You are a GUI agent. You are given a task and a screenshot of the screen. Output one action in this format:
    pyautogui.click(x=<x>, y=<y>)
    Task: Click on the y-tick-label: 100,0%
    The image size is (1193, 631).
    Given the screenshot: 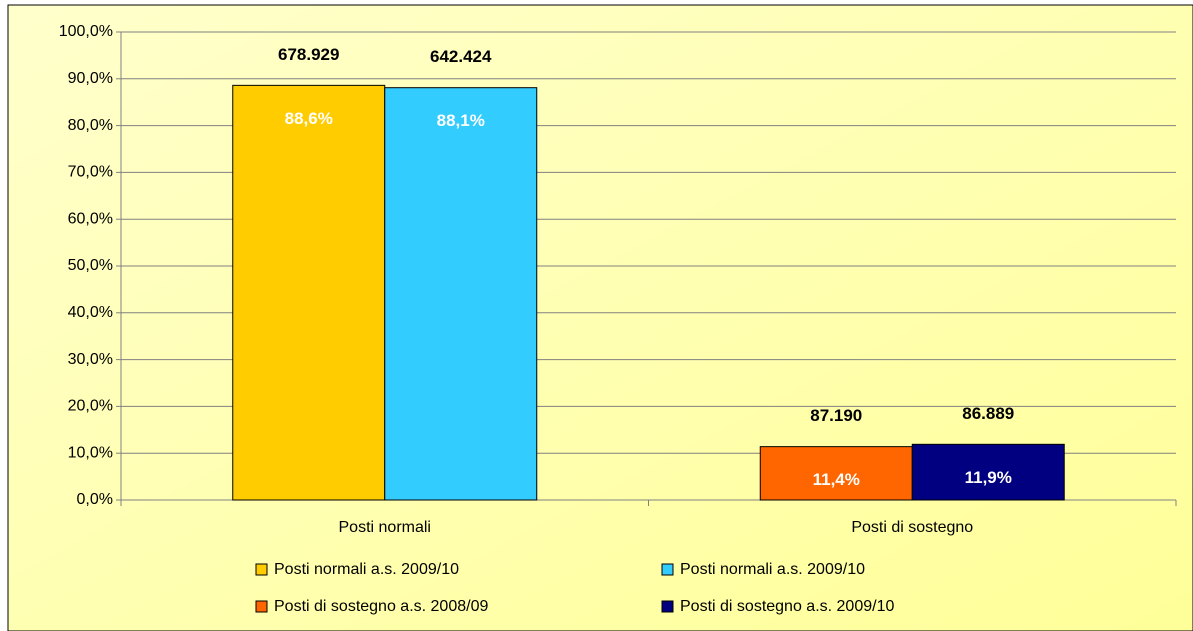 What is the action you would take?
    pyautogui.click(x=86, y=31)
    